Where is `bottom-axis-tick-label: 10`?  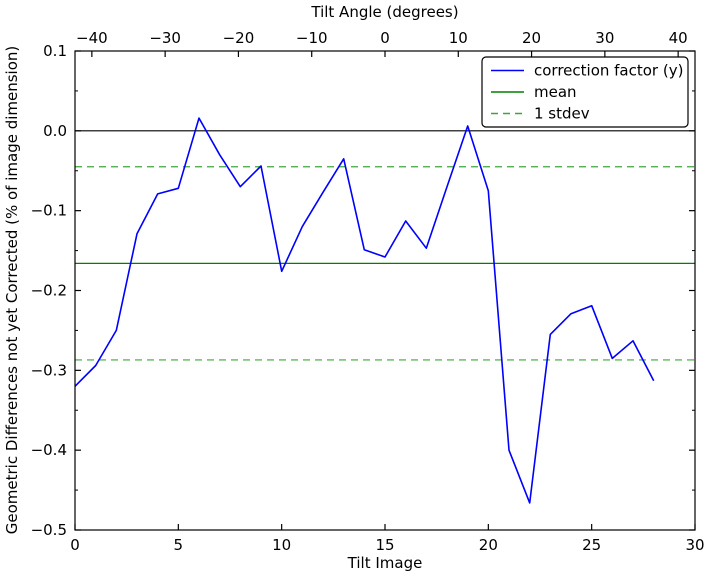 bottom-axis-tick-label: 10 is located at coordinates (281, 545).